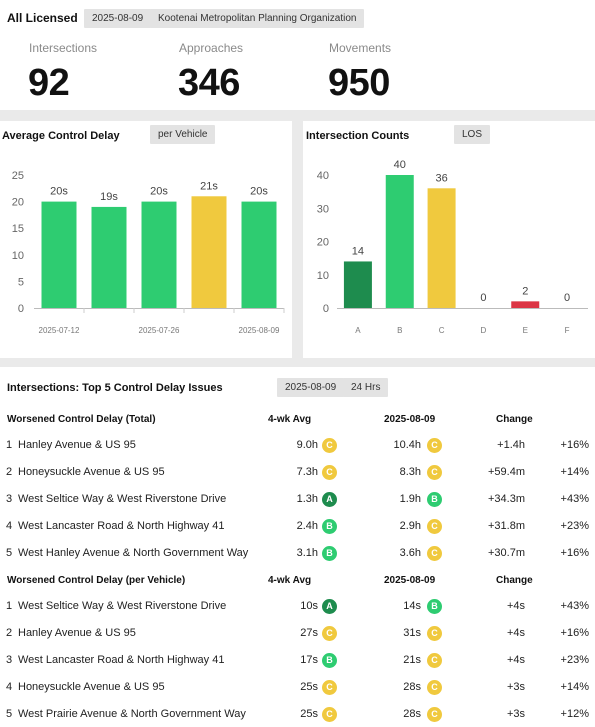 Image resolution: width=595 pixels, height=727 pixels. What do you see at coordinates (506, 526) in the screenshot?
I see `row-change-value: +31.8m` at bounding box center [506, 526].